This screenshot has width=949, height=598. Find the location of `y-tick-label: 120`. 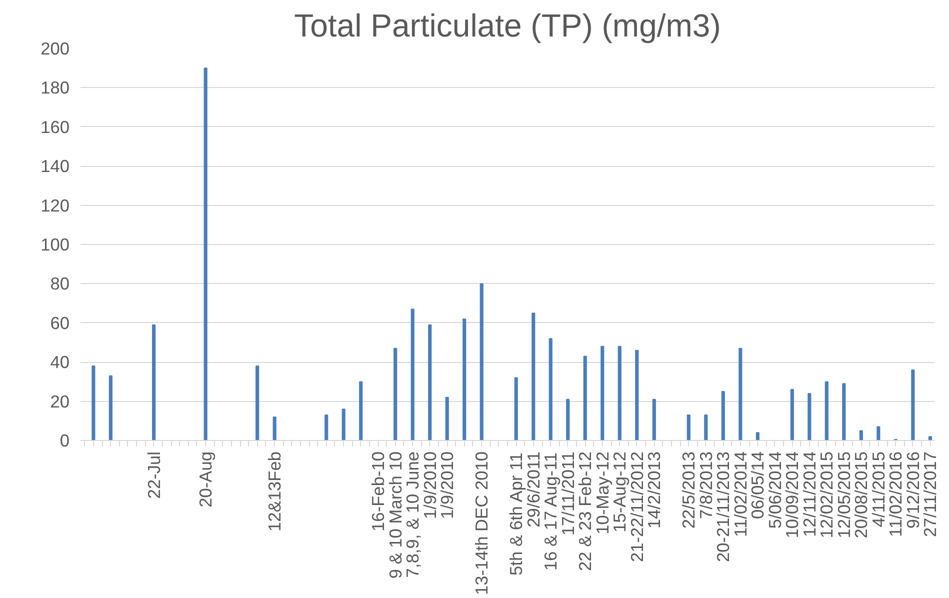

y-tick-label: 120 is located at coordinates (55, 205).